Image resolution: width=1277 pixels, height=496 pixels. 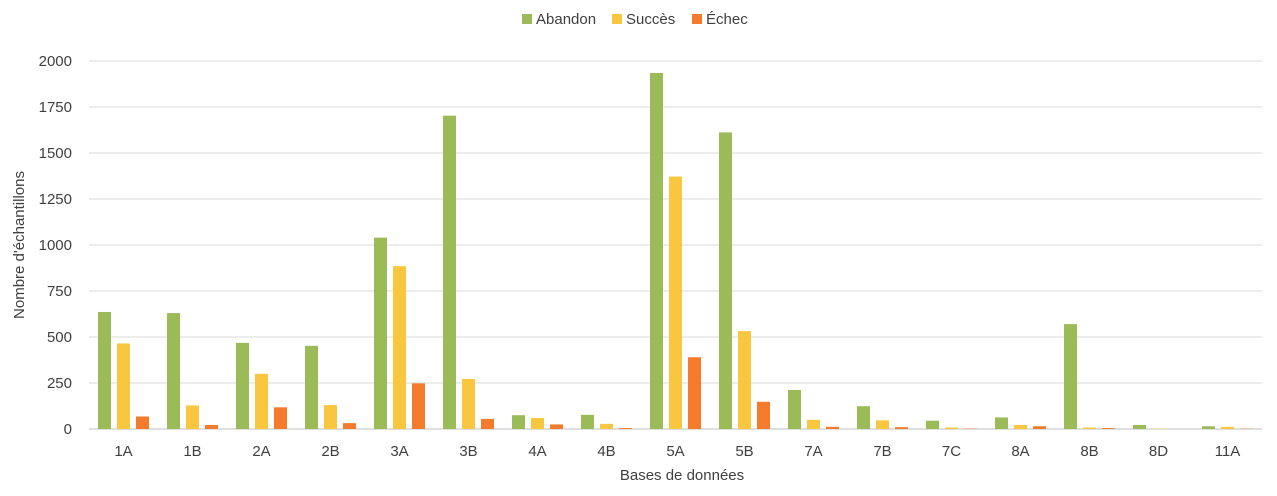 I want to click on x-tick-label: 5B, so click(x=744, y=451).